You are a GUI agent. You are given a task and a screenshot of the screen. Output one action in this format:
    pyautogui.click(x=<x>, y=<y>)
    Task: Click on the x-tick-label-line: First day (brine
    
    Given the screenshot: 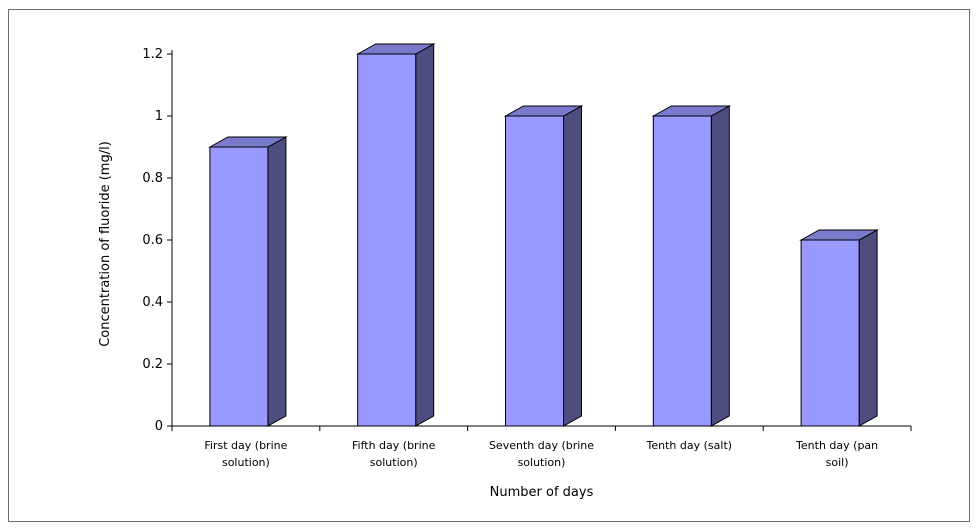 What is the action you would take?
    pyautogui.click(x=245, y=445)
    